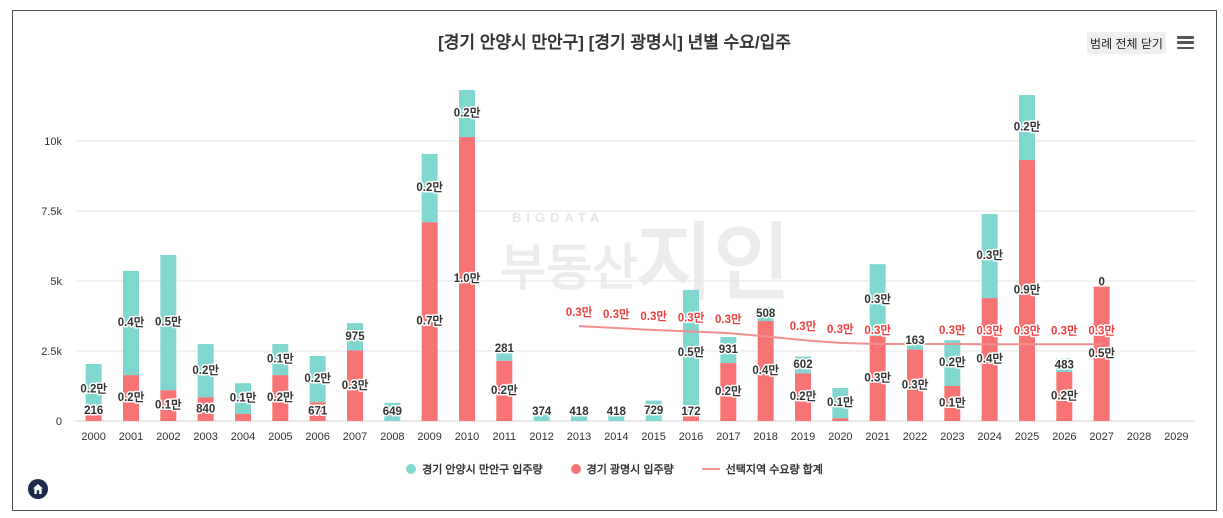  What do you see at coordinates (280, 437) in the screenshot?
I see `x-tick-label: 2005` at bounding box center [280, 437].